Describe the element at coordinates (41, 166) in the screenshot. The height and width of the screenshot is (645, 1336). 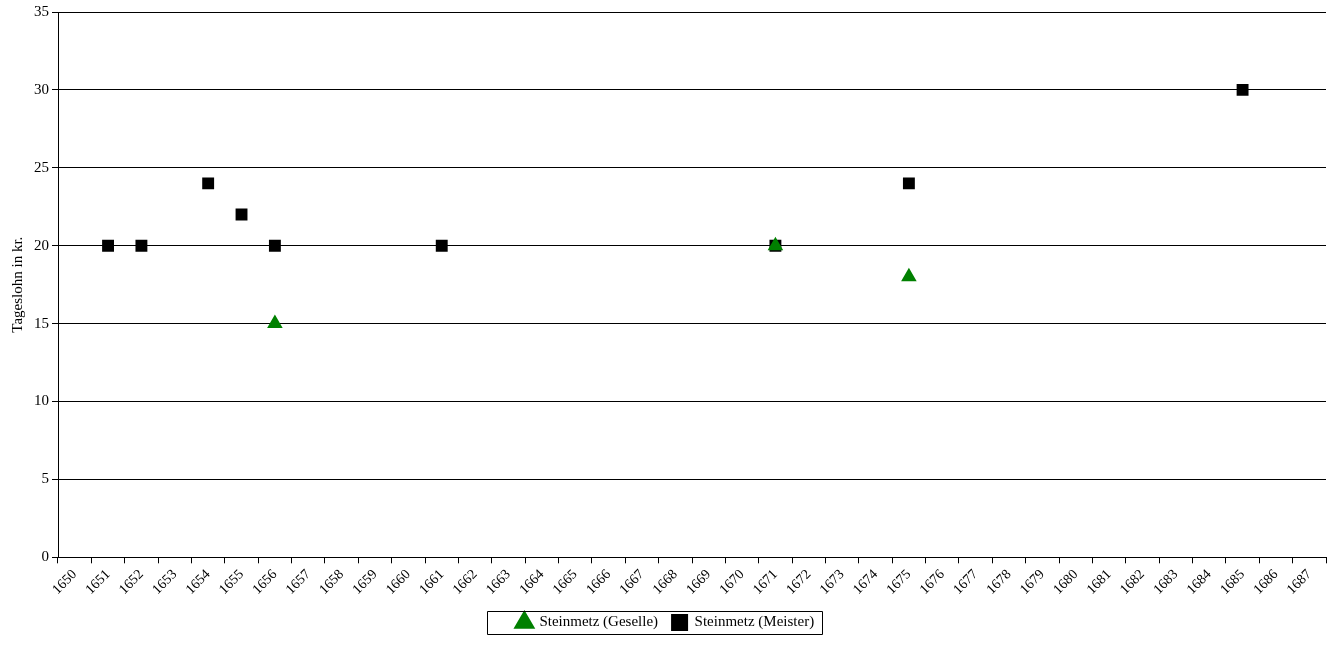
I see `y-tick-label: 25` at that location.